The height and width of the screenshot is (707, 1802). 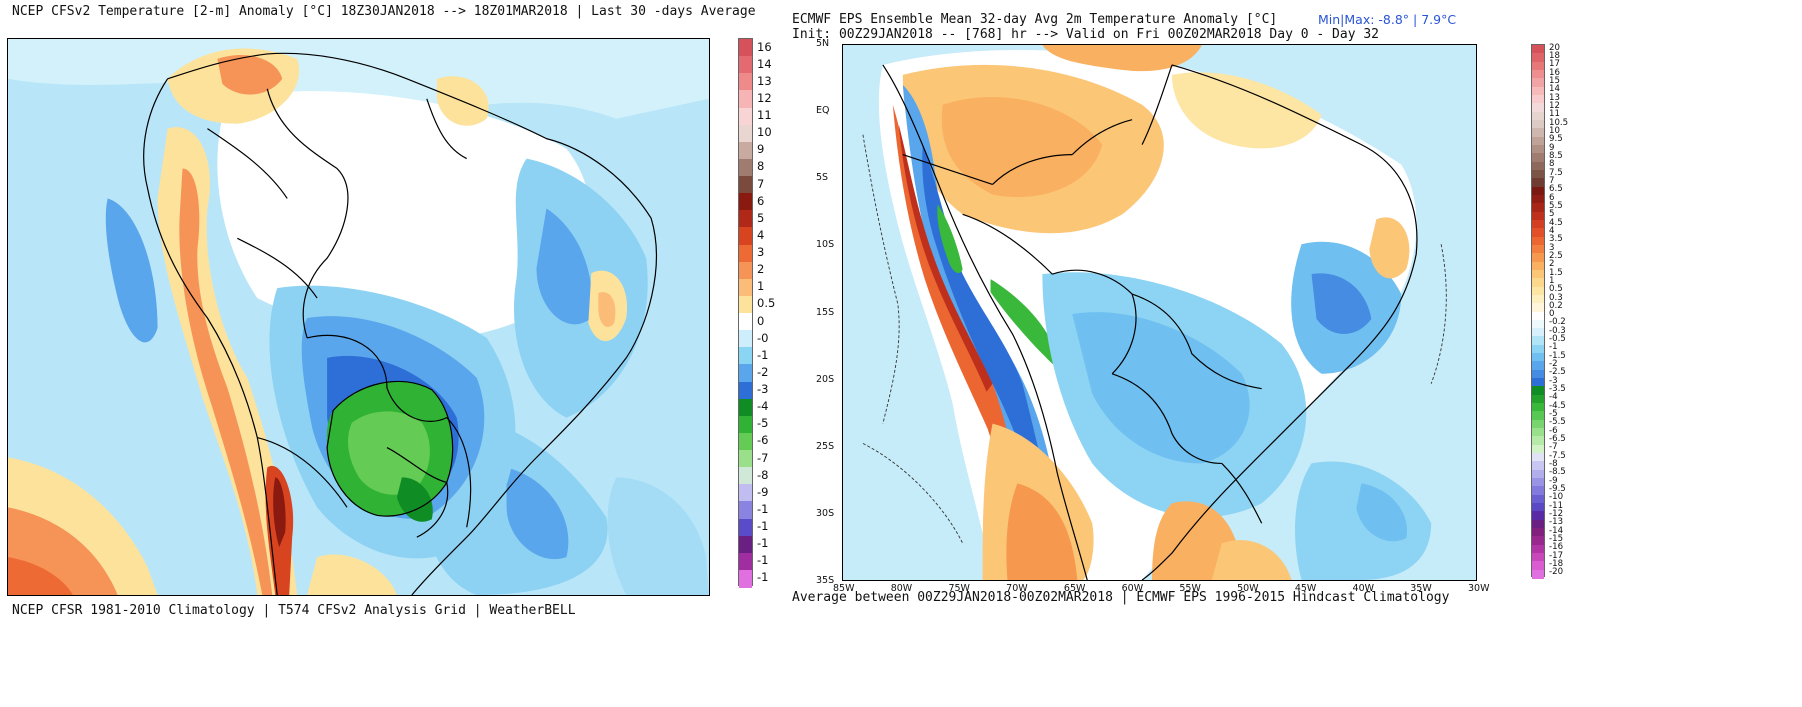 I want to click on colorbar-label: 7, so click(x=761, y=183).